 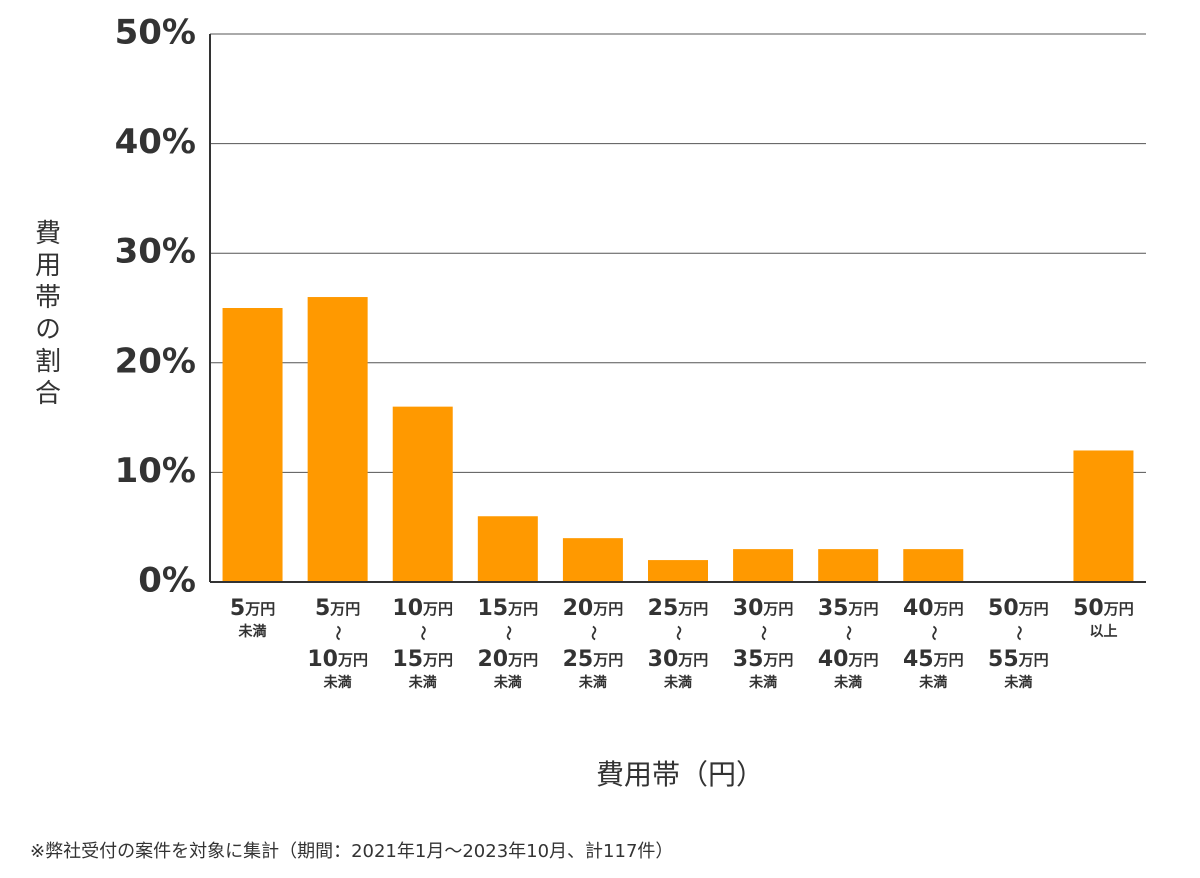 I want to click on y-tick-label: 30%, so click(x=155, y=252).